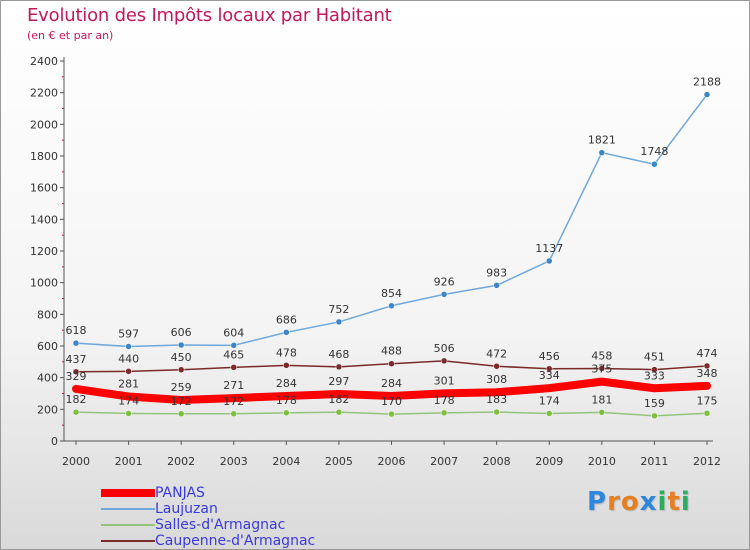  What do you see at coordinates (654, 151) in the screenshot?
I see `data-label: 1748` at bounding box center [654, 151].